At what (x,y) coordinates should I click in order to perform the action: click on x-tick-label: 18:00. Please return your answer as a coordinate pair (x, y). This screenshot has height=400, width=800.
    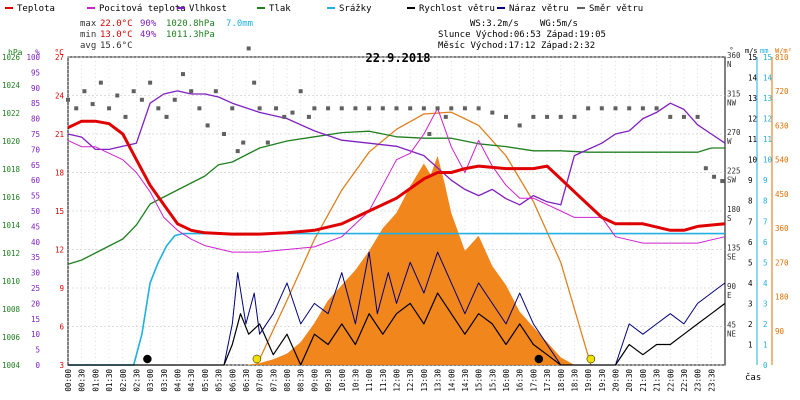
    Looking at the image, I should click on (561, 380).